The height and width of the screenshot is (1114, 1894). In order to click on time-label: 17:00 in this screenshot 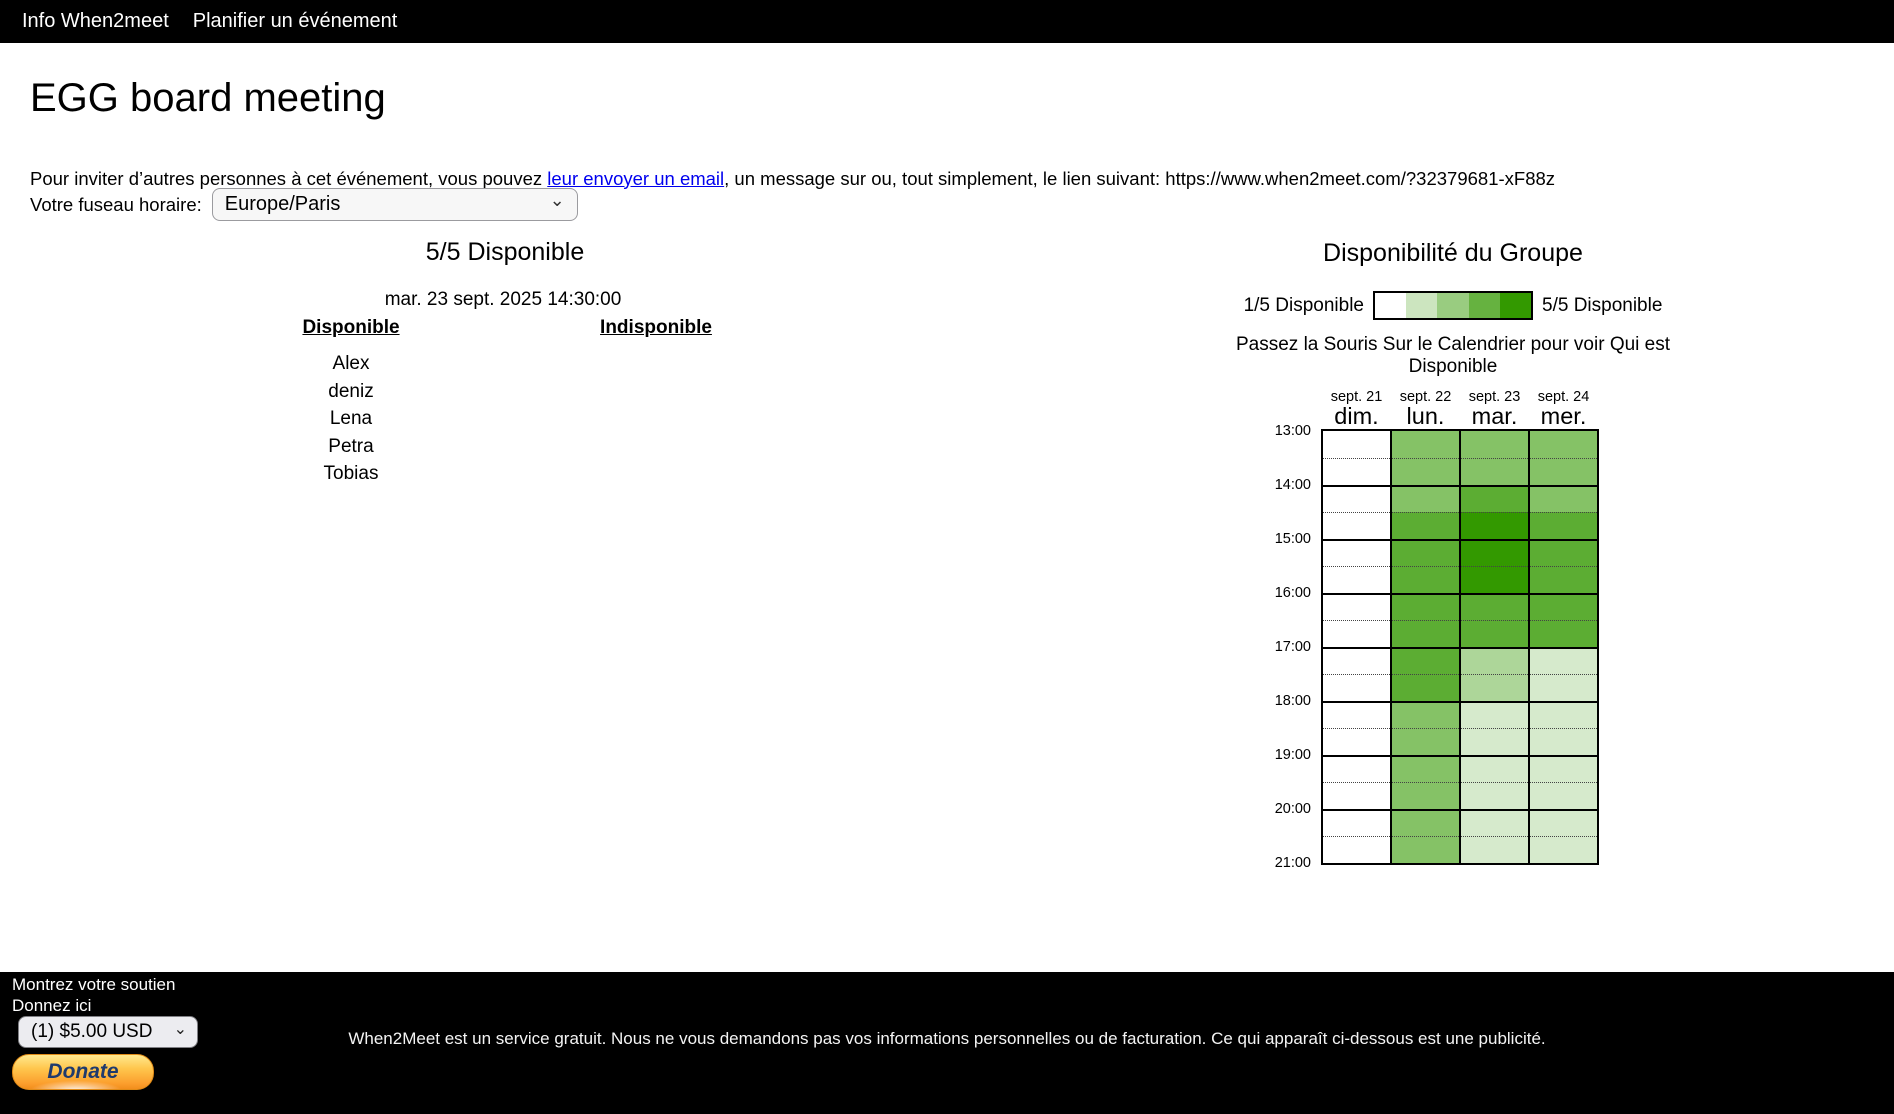, I will do `click(1292, 647)`.